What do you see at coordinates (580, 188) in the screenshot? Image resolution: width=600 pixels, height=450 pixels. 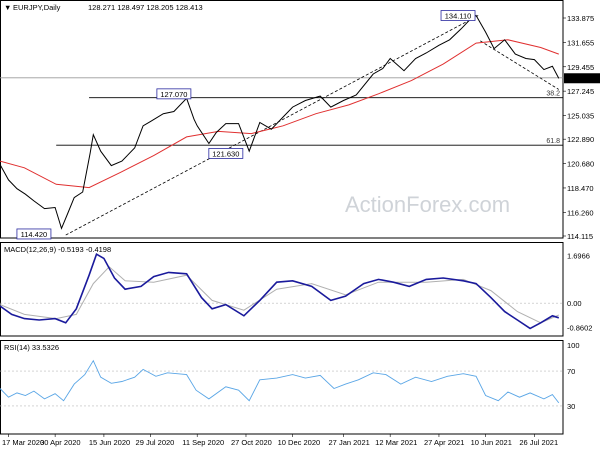 I see `price-axis-label: 118.470` at bounding box center [580, 188].